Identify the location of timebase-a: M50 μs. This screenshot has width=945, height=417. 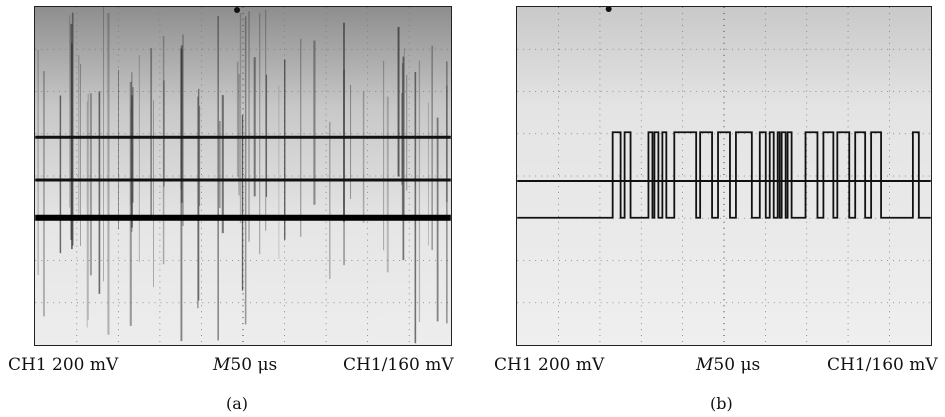
(245, 365).